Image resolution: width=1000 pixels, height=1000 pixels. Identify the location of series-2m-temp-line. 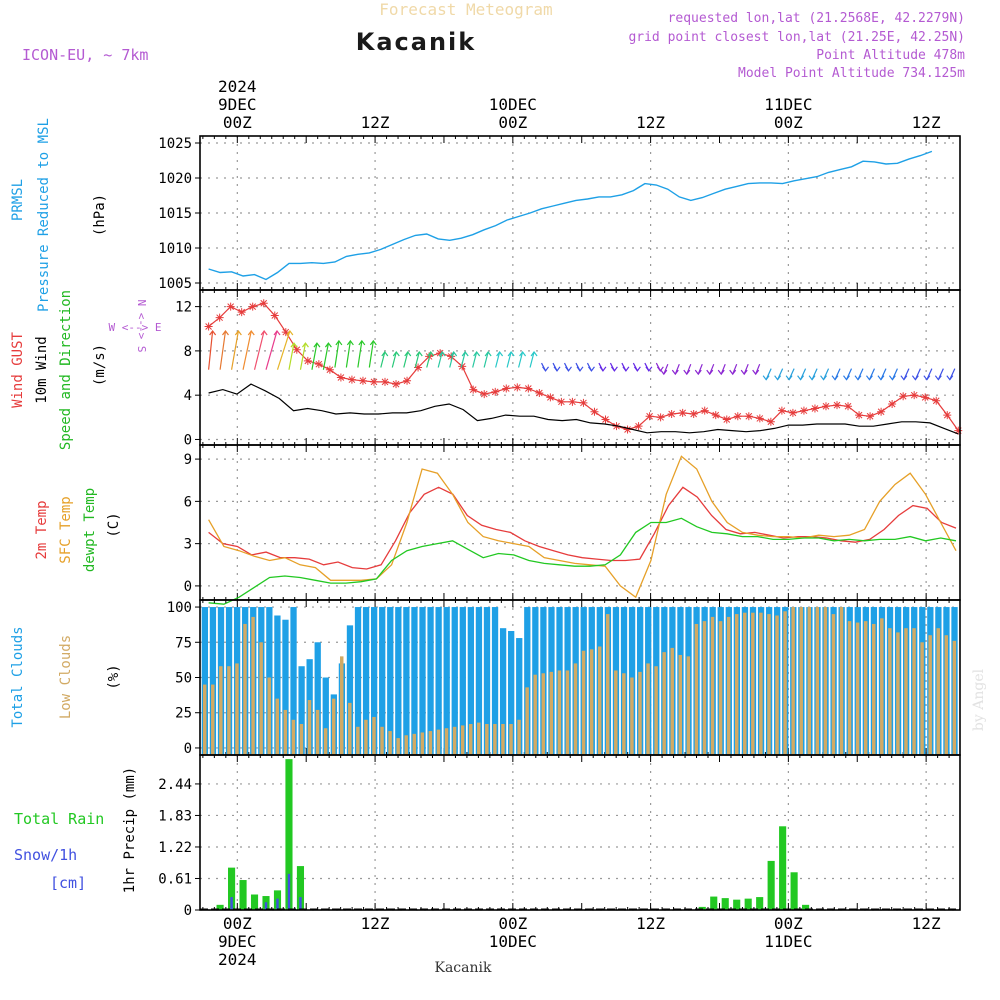
(582, 528).